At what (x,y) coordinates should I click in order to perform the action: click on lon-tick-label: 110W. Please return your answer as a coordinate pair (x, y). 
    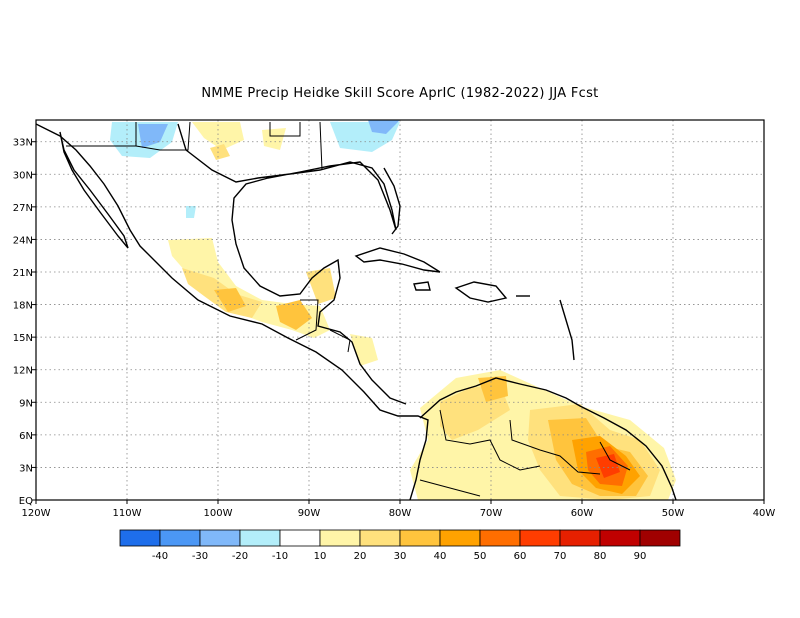
    Looking at the image, I should click on (127, 513).